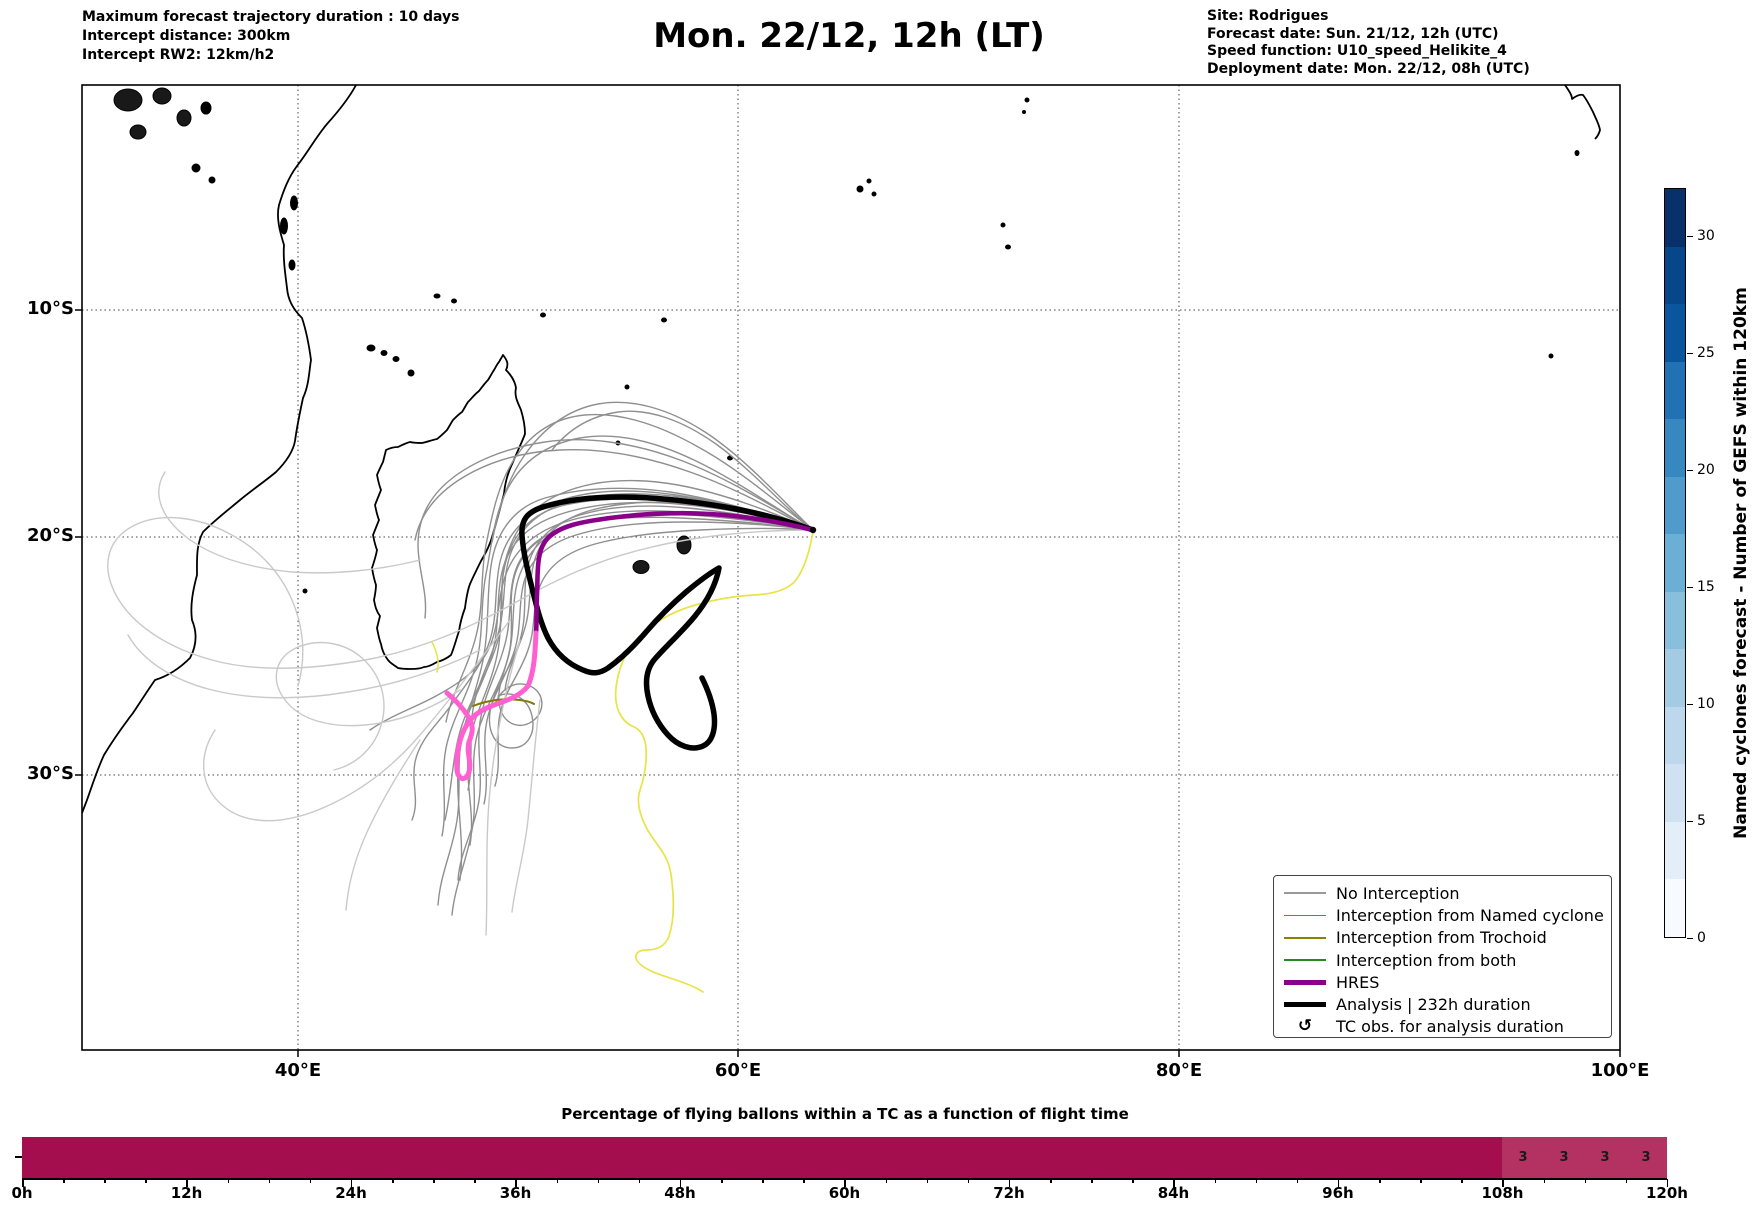 This screenshot has height=1213, width=1752. What do you see at coordinates (1706, 704) in the screenshot?
I see `colorbar-tick-label: 10` at bounding box center [1706, 704].